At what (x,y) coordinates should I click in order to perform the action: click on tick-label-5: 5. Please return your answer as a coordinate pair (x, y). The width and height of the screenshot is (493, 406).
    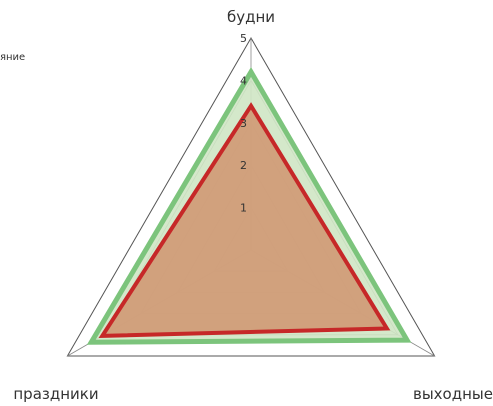
    Looking at the image, I should click on (243, 38).